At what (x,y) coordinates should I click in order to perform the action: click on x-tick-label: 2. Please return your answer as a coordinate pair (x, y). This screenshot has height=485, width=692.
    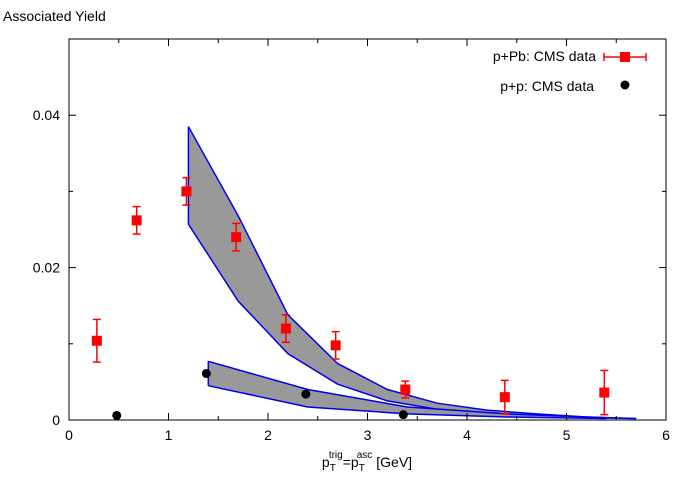
    Looking at the image, I should click on (268, 435).